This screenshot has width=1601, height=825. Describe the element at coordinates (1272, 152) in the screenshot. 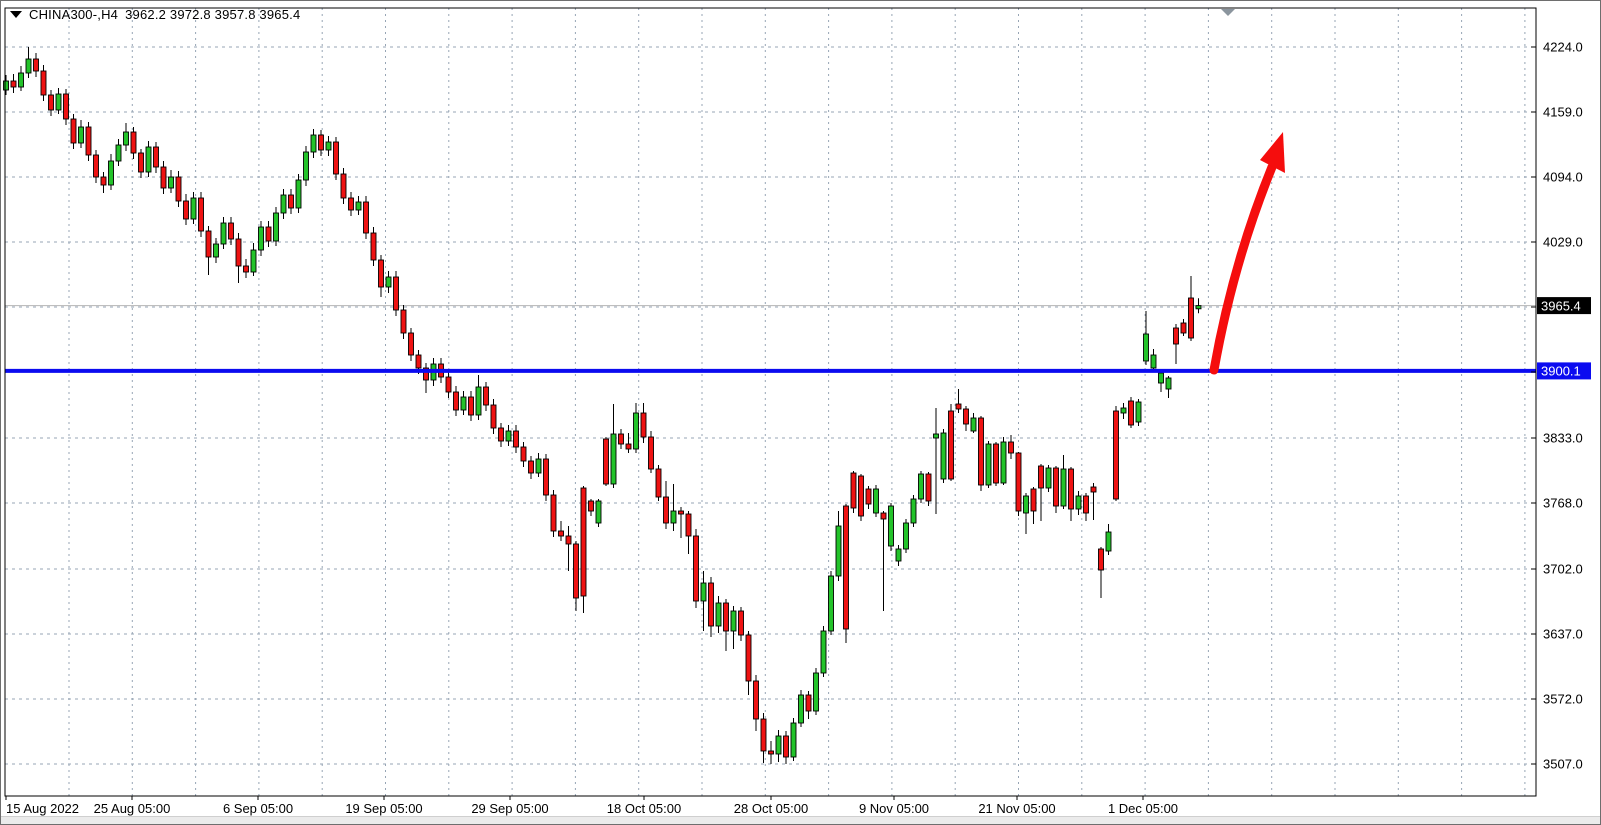

I see `arrow-head` at that location.